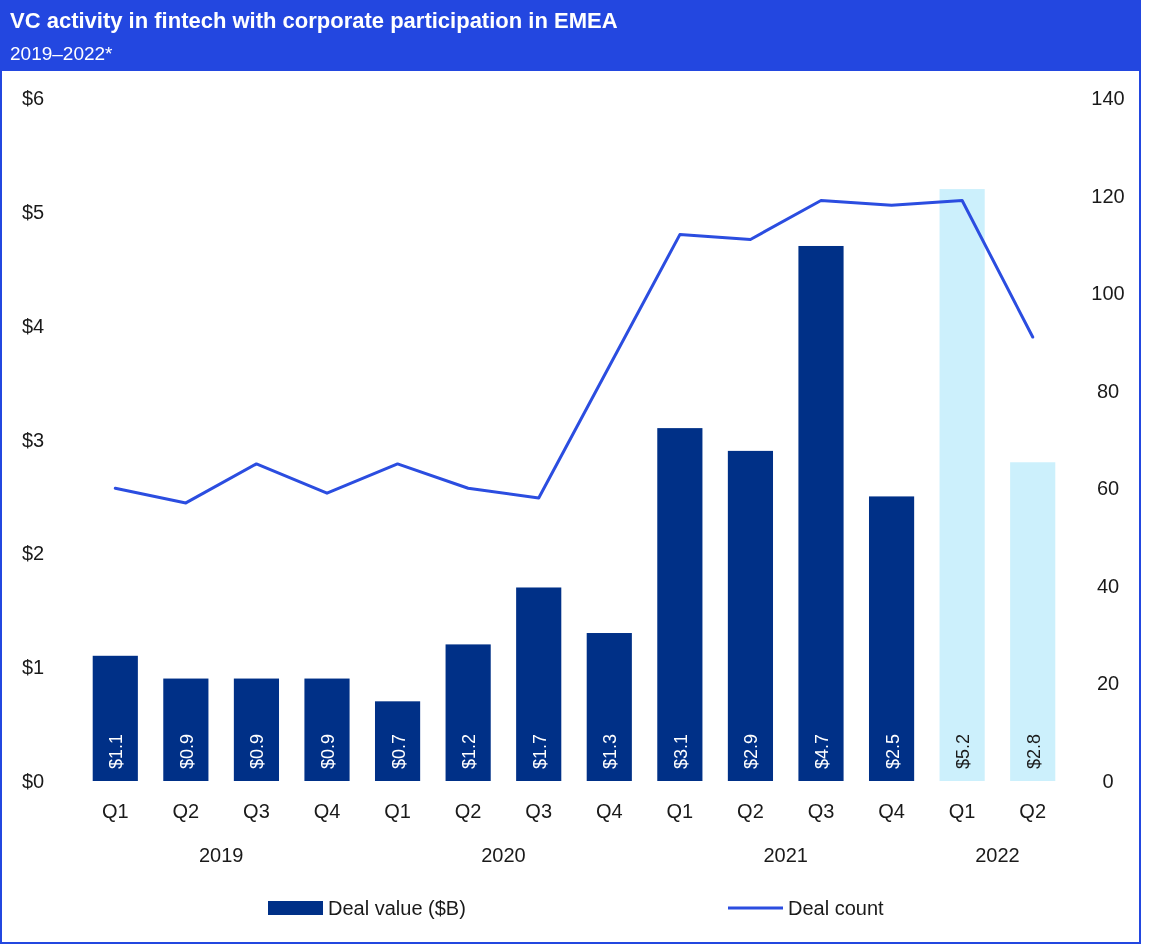 This screenshot has height=944, width=1153. Describe the element at coordinates (1108, 585) in the screenshot. I see `y2-tick-label: 40` at that location.